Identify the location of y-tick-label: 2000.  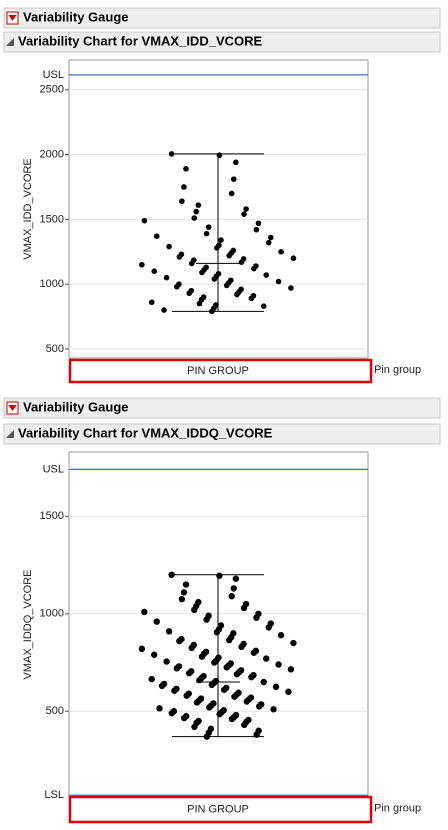
(52, 154).